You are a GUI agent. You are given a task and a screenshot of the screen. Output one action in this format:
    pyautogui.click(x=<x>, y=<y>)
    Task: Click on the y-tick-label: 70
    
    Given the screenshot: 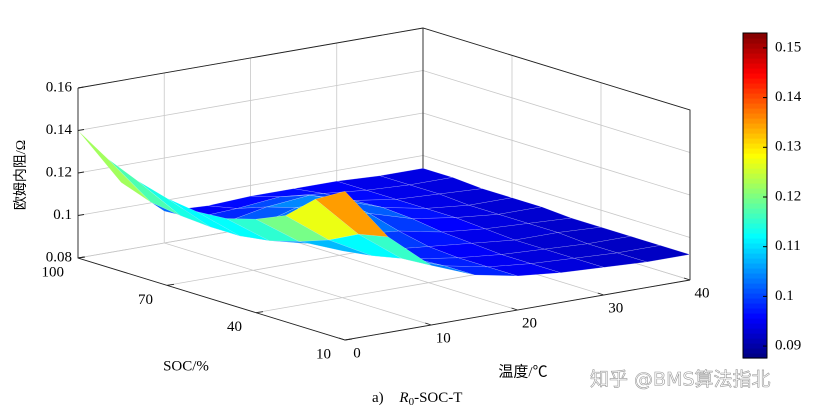 What is the action you would take?
    pyautogui.click(x=145, y=300)
    